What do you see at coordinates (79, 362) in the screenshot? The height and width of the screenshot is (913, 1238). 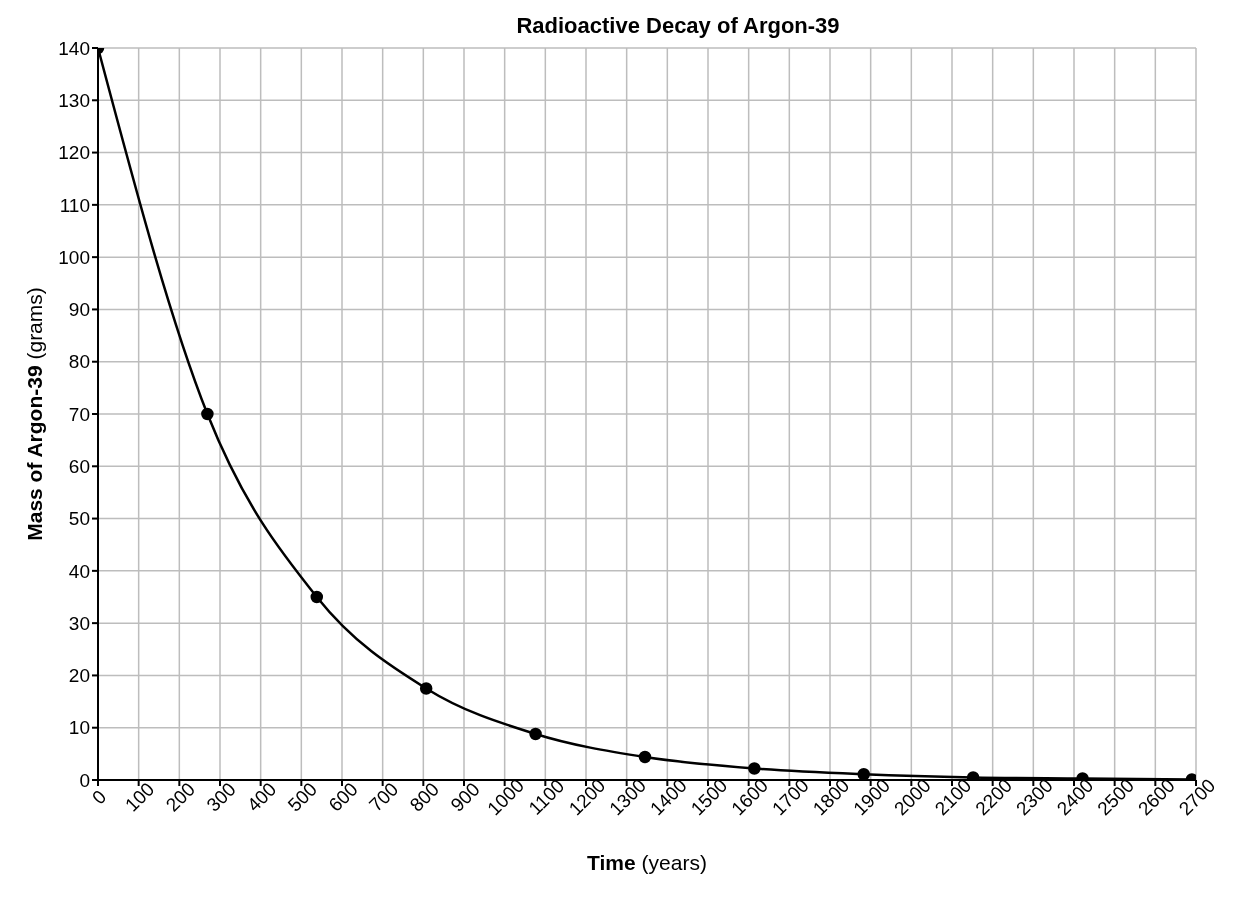 I see `y-tick-label: 80` at bounding box center [79, 362].